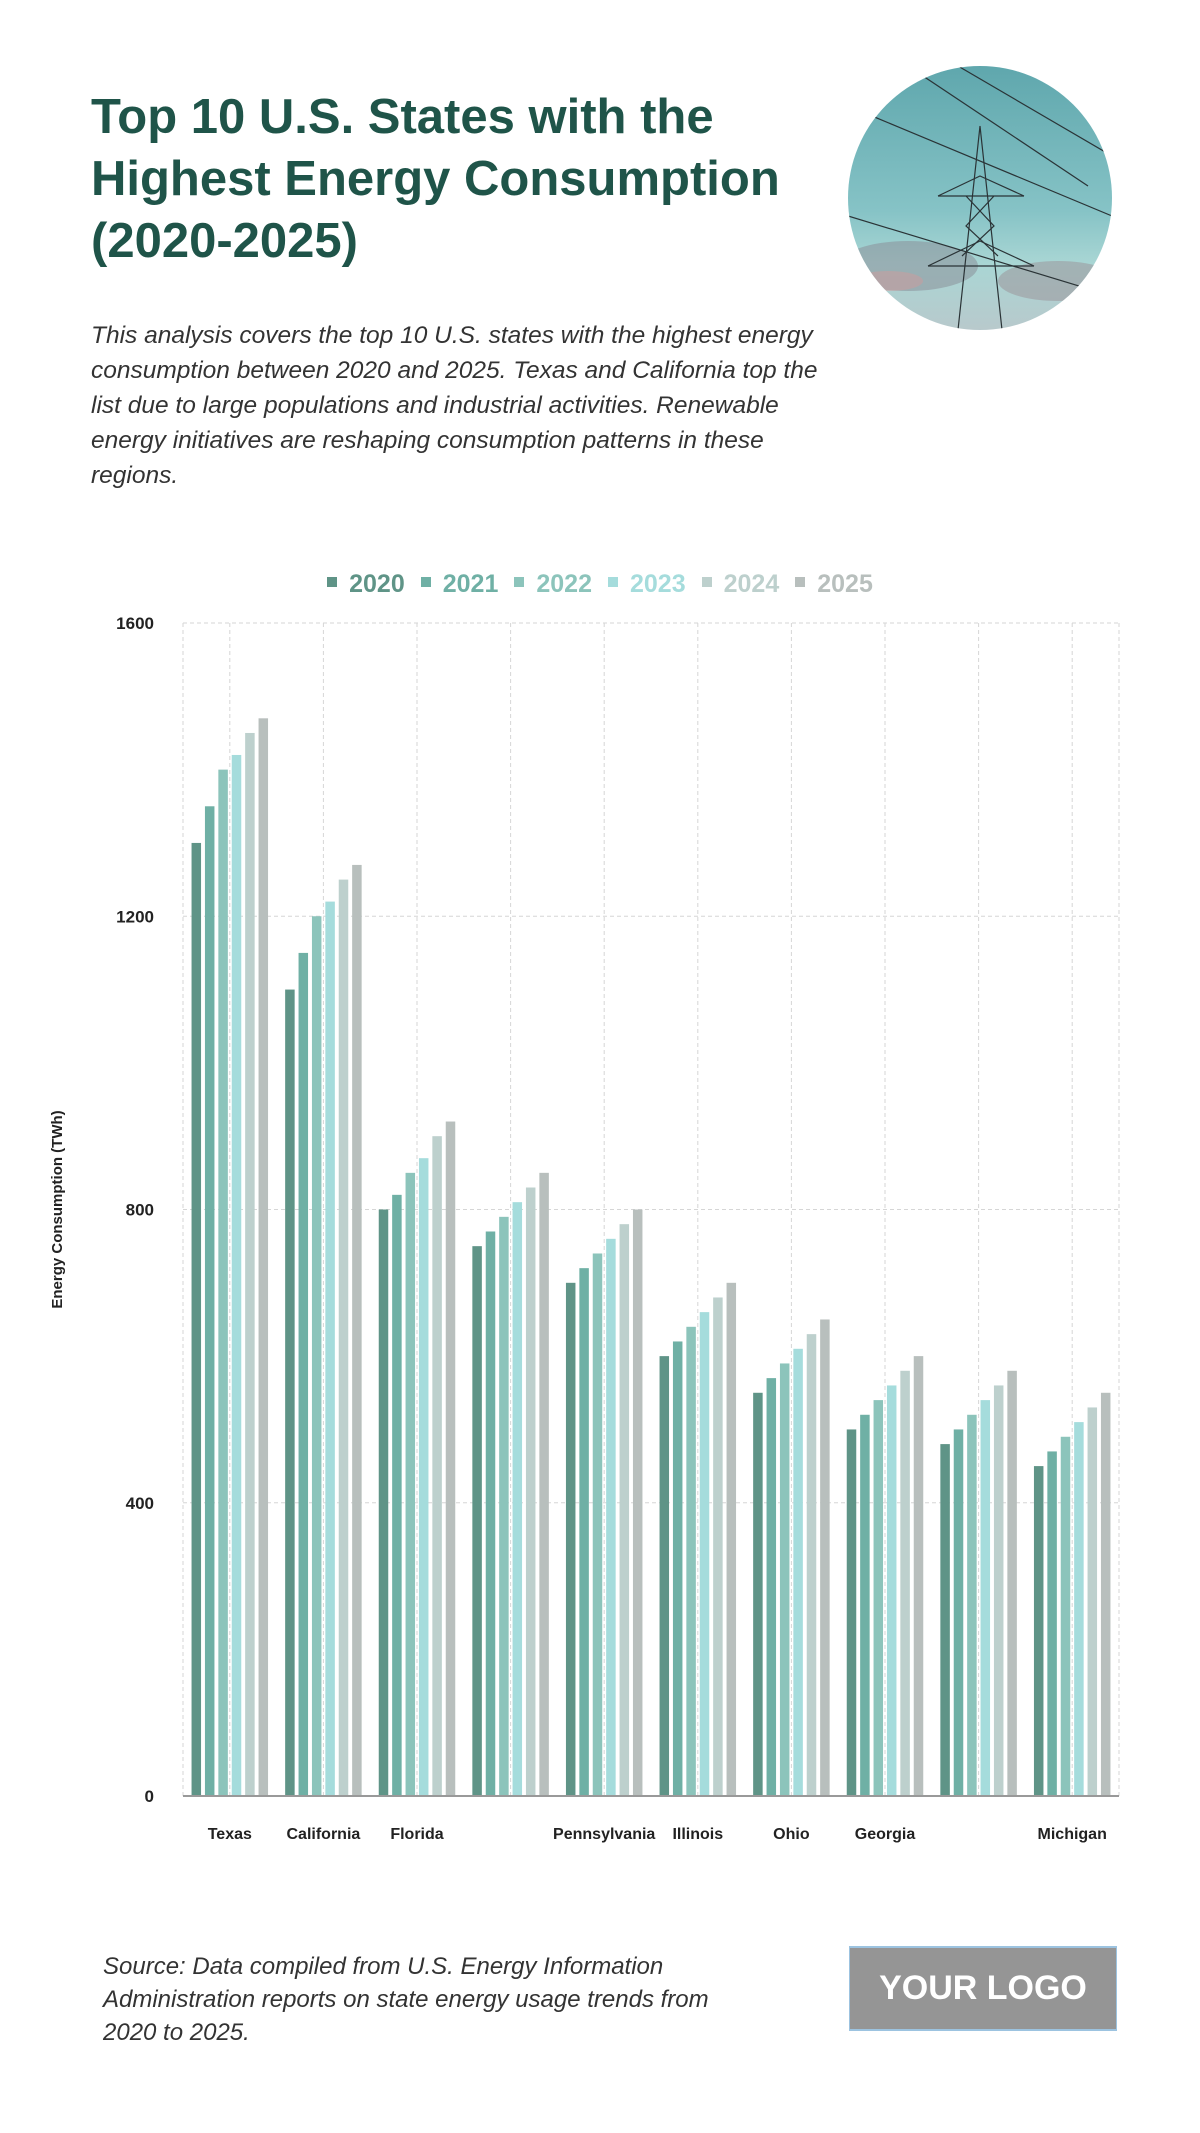  I want to click on bar-florida-2021, so click(397, 1495).